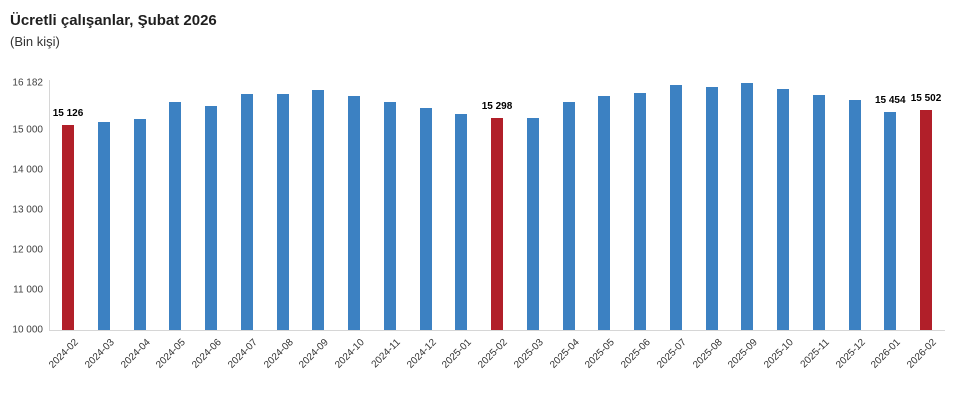  What do you see at coordinates (926, 98) in the screenshot?
I see `bar-value-label: 15 502` at bounding box center [926, 98].